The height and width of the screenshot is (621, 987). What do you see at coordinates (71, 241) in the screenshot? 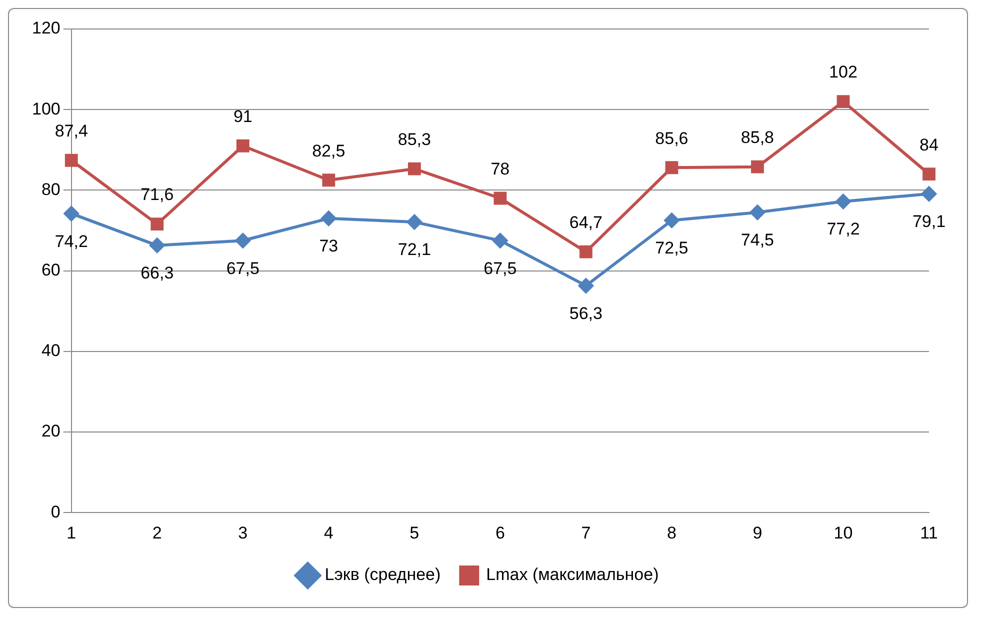
I see `data-label: 74,2` at bounding box center [71, 241].